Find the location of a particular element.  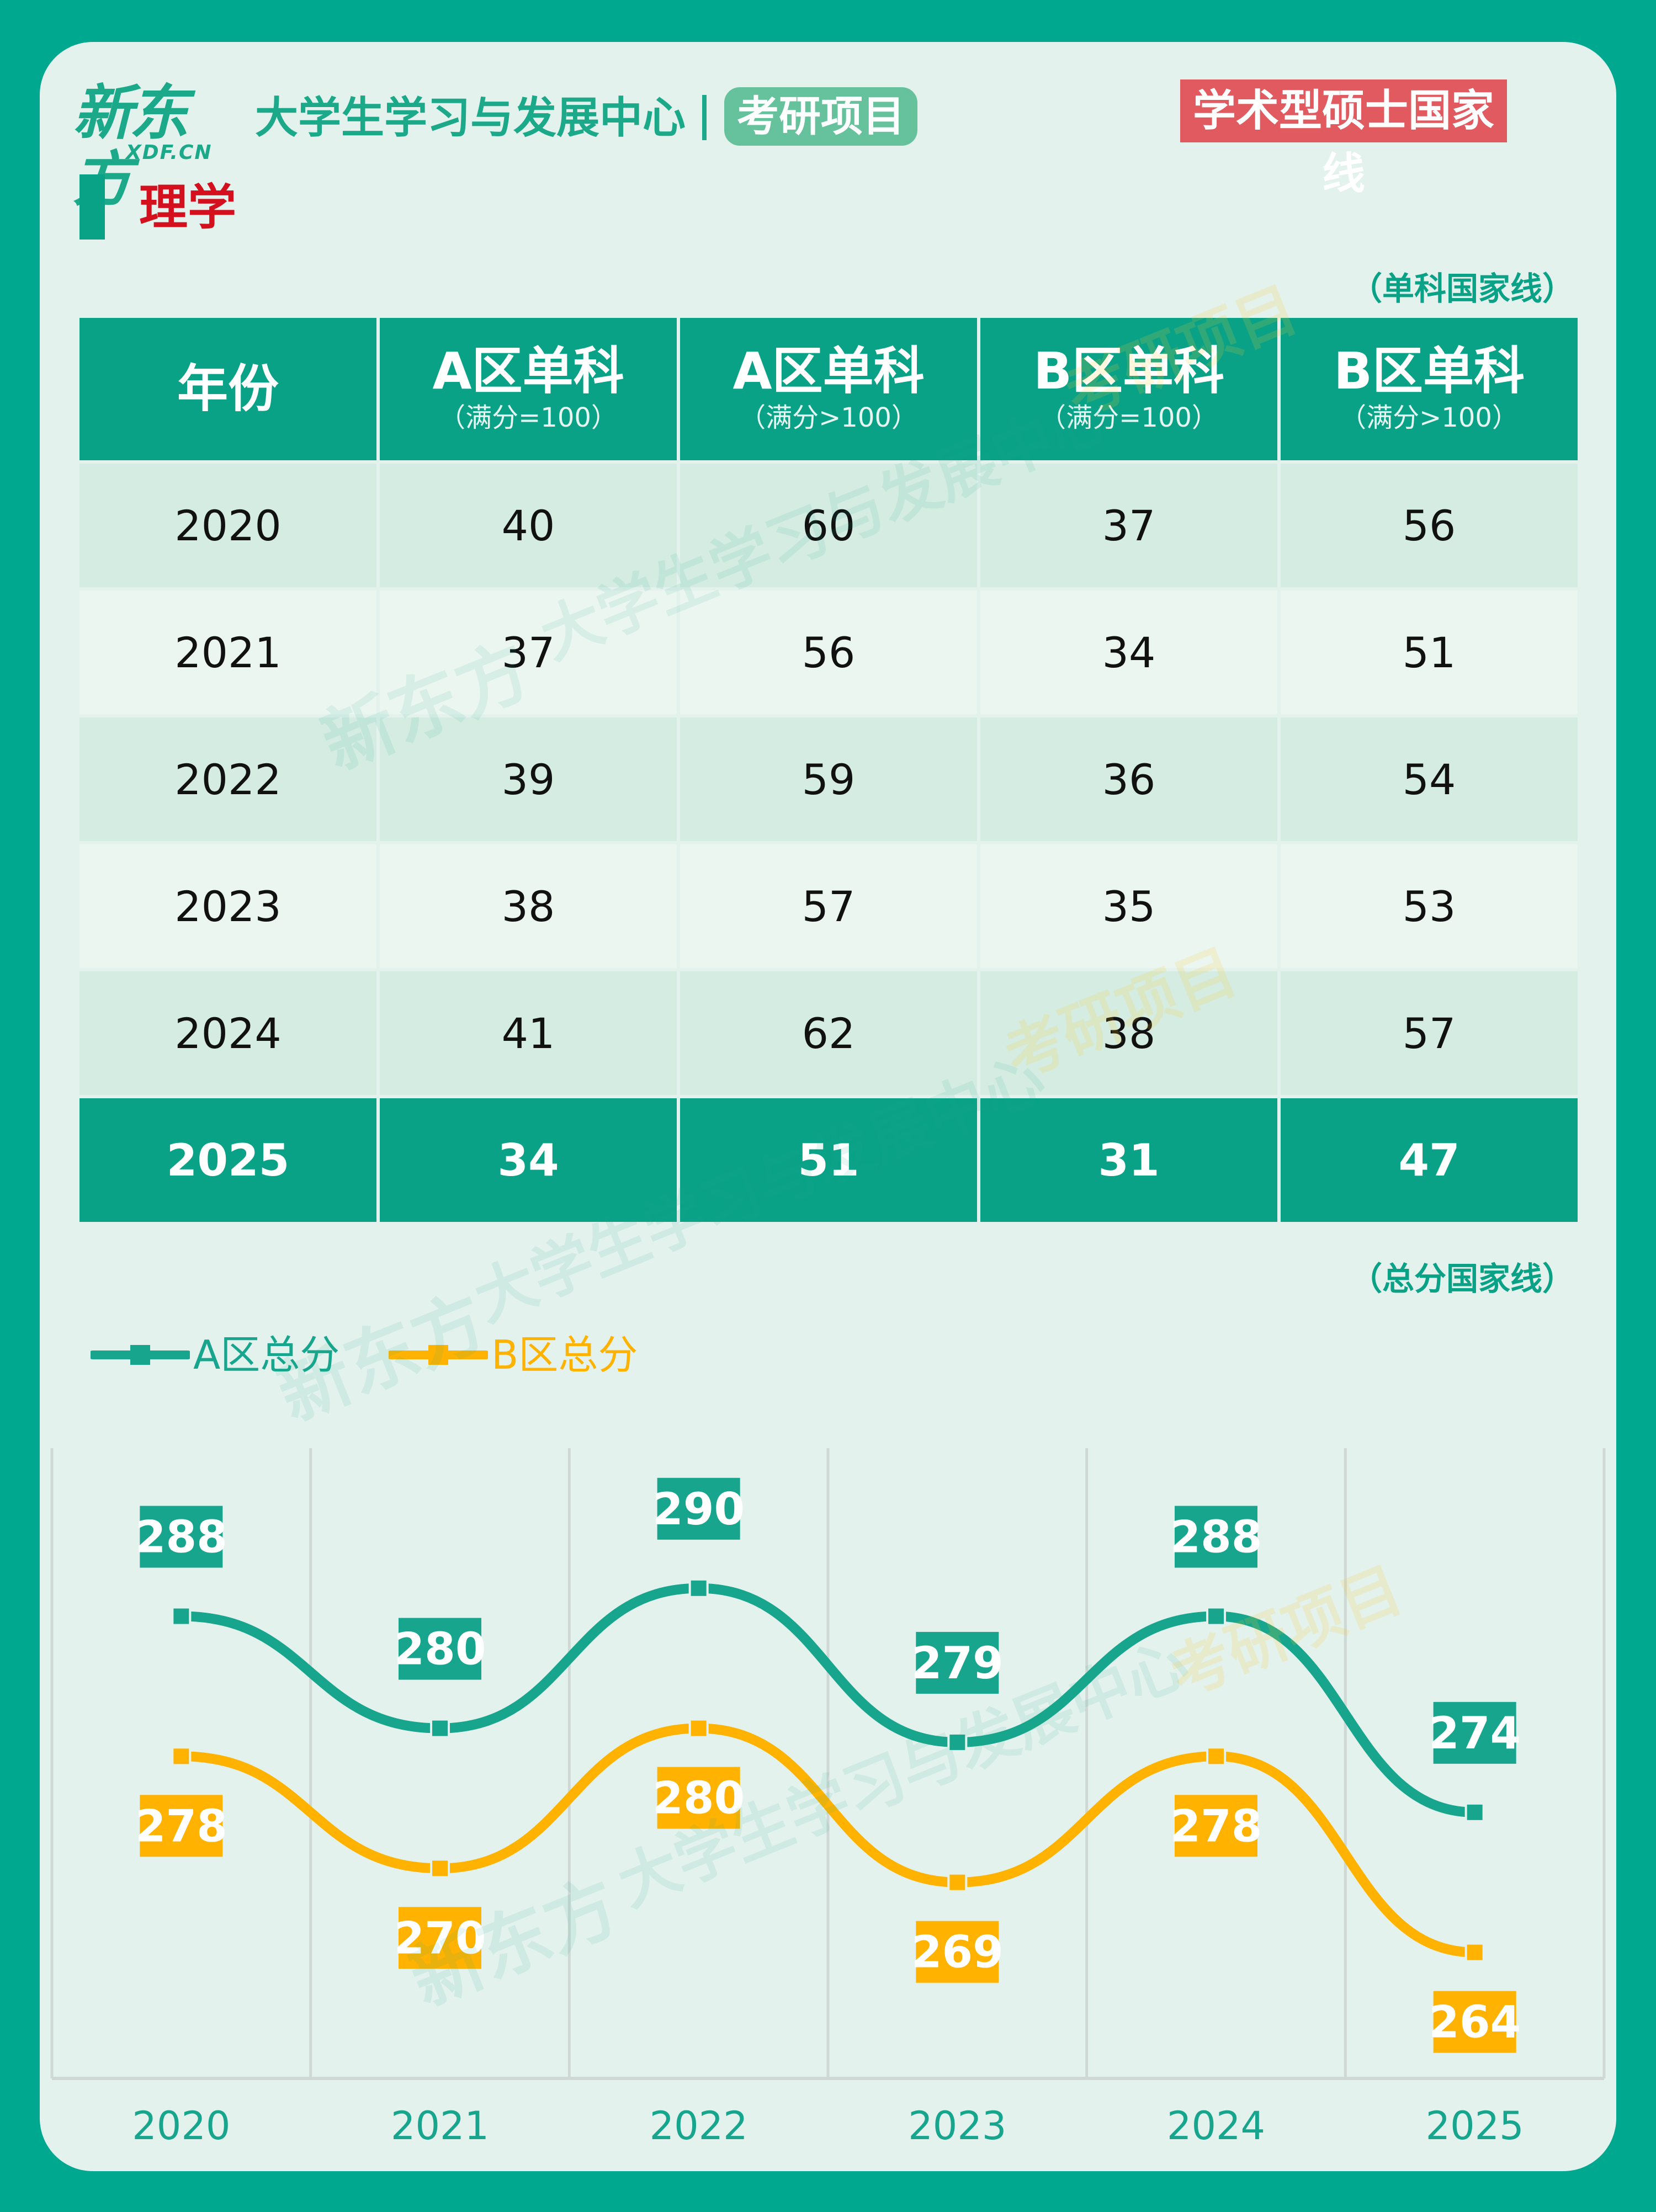

data-label: 269 is located at coordinates (957, 1952).